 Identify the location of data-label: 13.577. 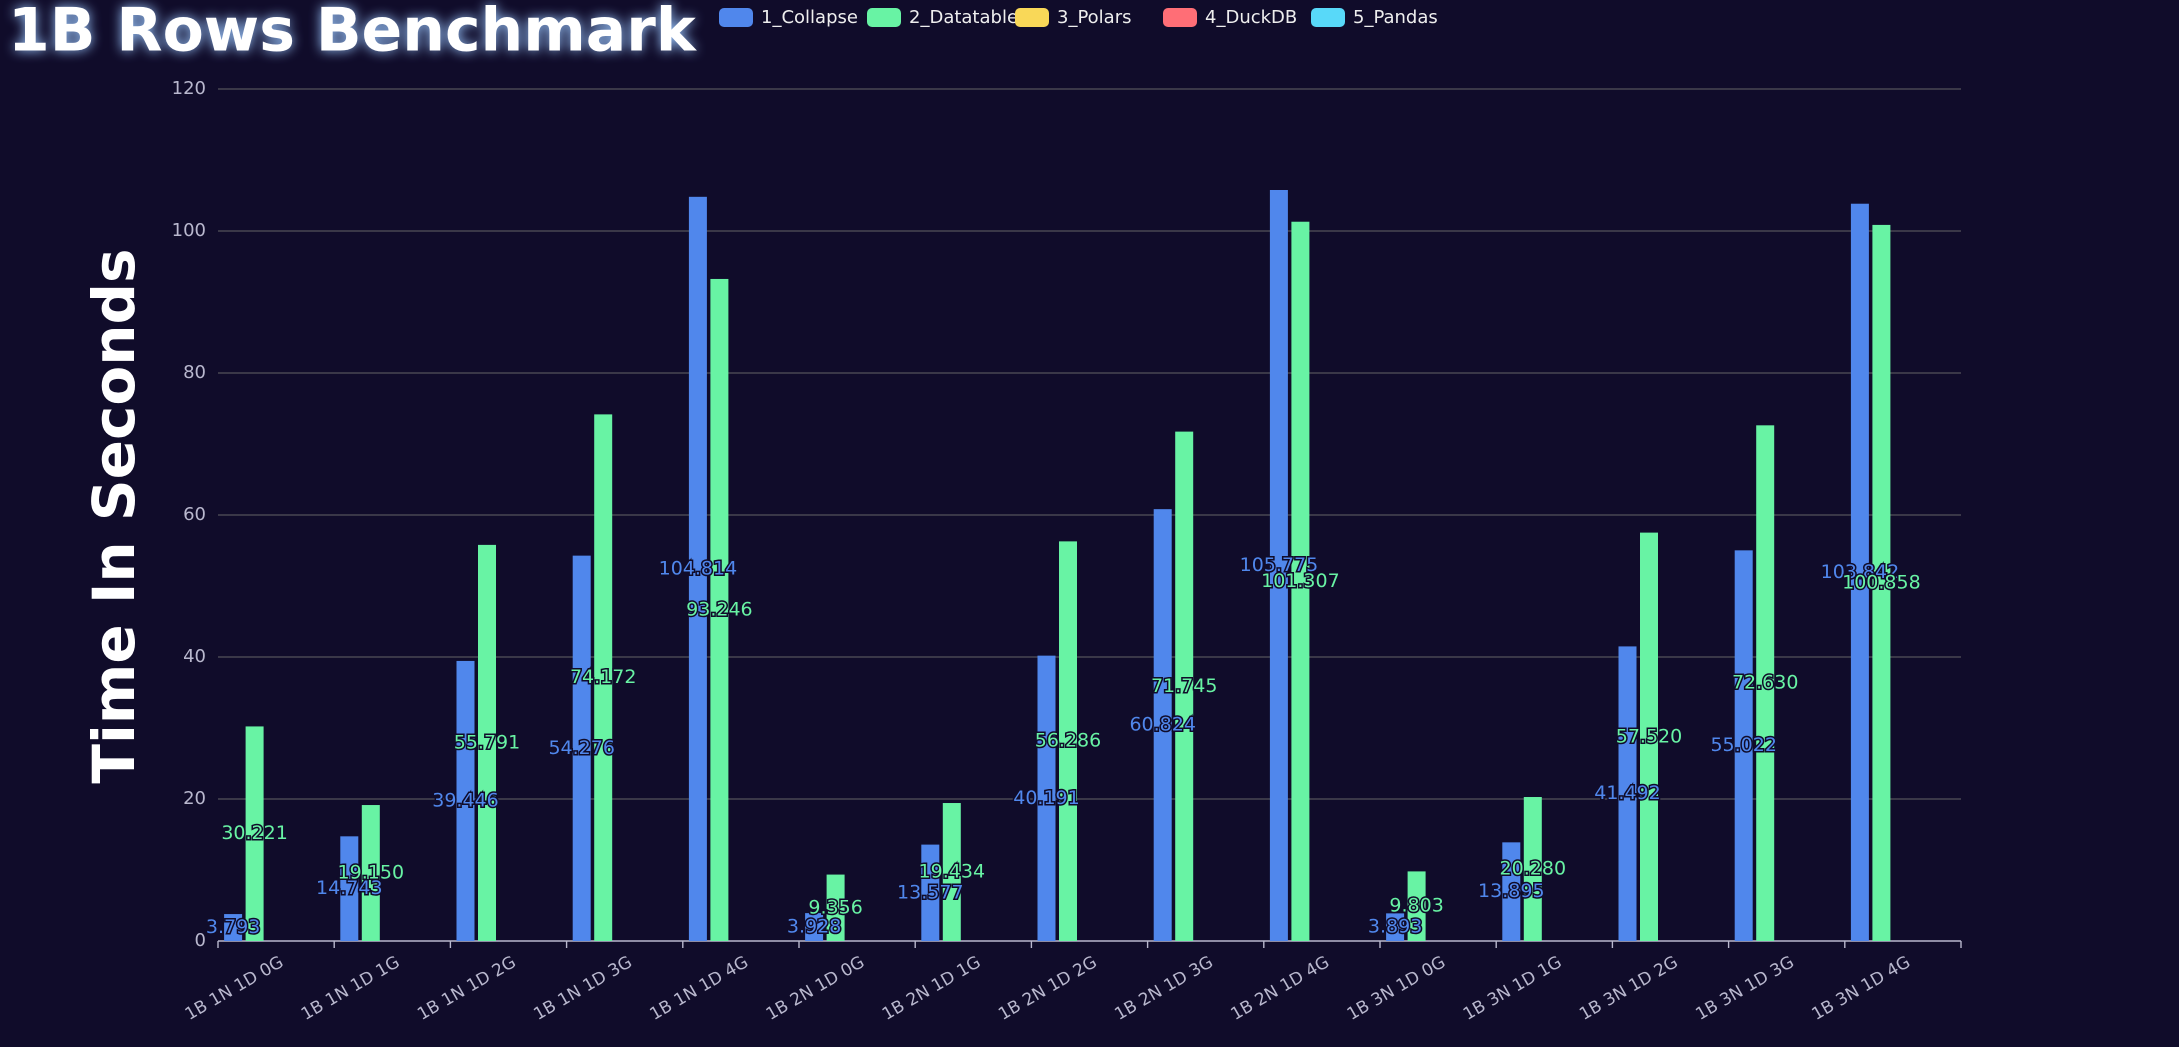
(930, 892).